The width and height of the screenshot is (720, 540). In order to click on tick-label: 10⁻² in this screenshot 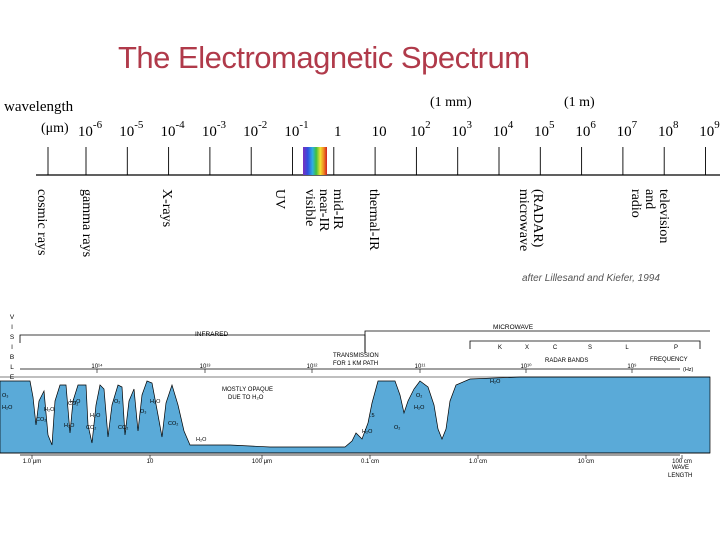, I will do `click(255, 129)`.